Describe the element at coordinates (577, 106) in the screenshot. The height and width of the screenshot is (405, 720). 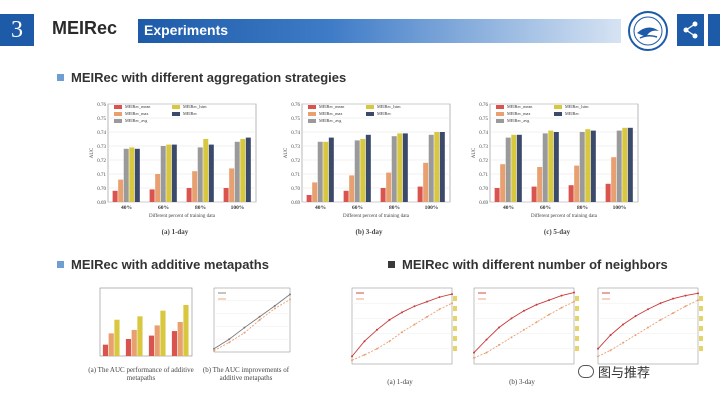
I see `legend-label: MEIRec_lstm` at that location.